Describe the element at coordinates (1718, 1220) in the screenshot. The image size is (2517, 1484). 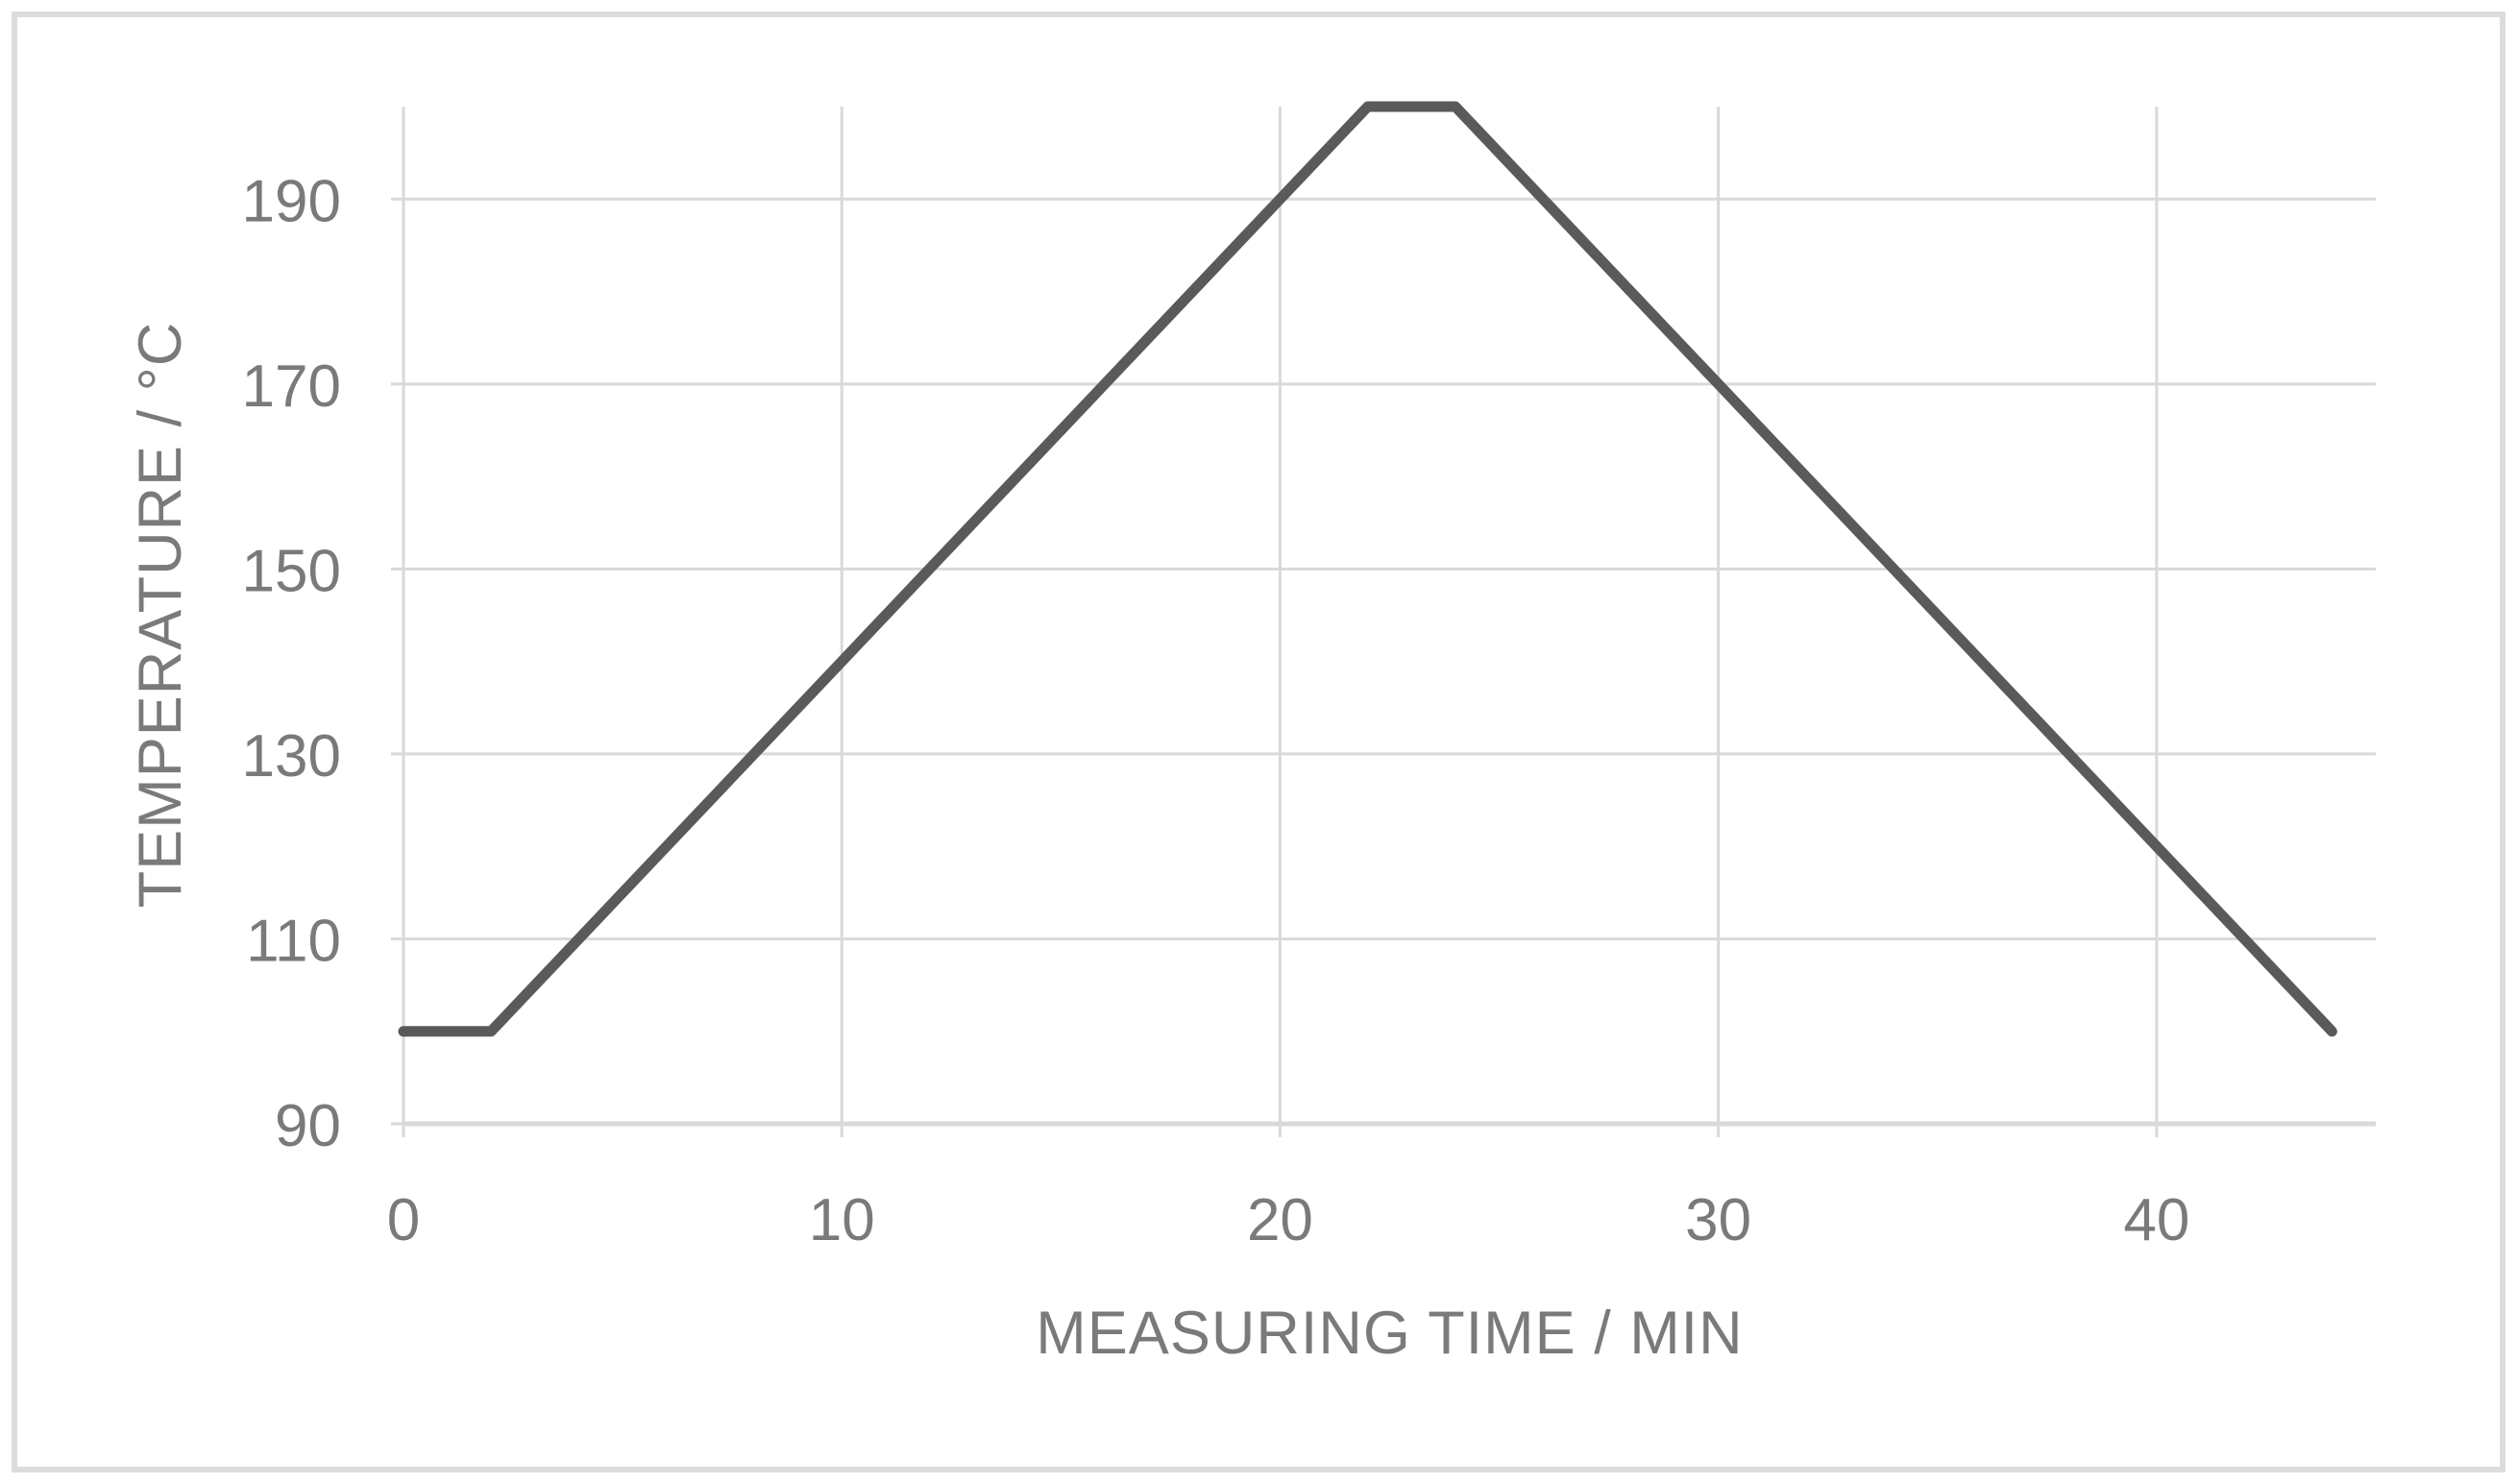
I see `x-tick-label: 30` at that location.